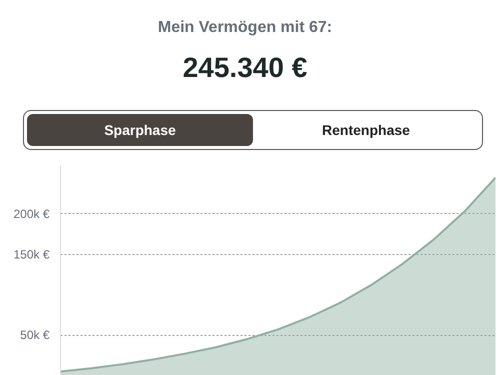 This screenshot has height=375, width=500. Describe the element at coordinates (31, 254) in the screenshot. I see `y-tick-label: 150k €` at that location.